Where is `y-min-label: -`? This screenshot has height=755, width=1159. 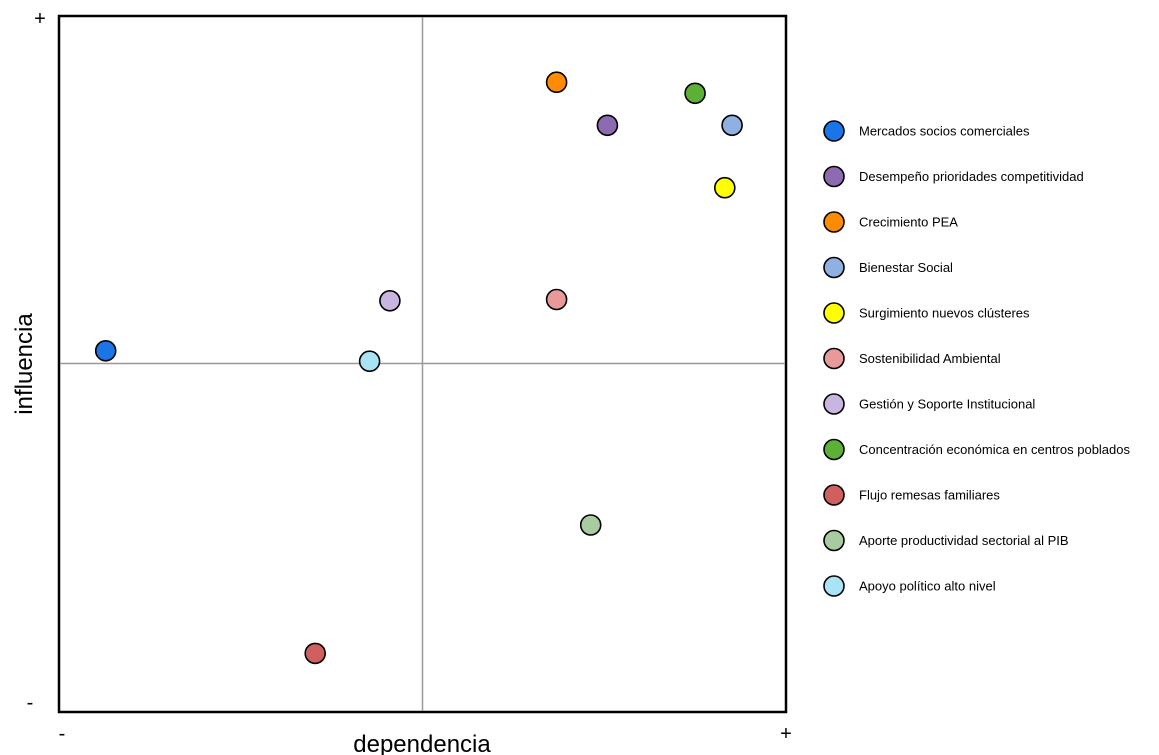 y-min-label: - is located at coordinates (30, 703).